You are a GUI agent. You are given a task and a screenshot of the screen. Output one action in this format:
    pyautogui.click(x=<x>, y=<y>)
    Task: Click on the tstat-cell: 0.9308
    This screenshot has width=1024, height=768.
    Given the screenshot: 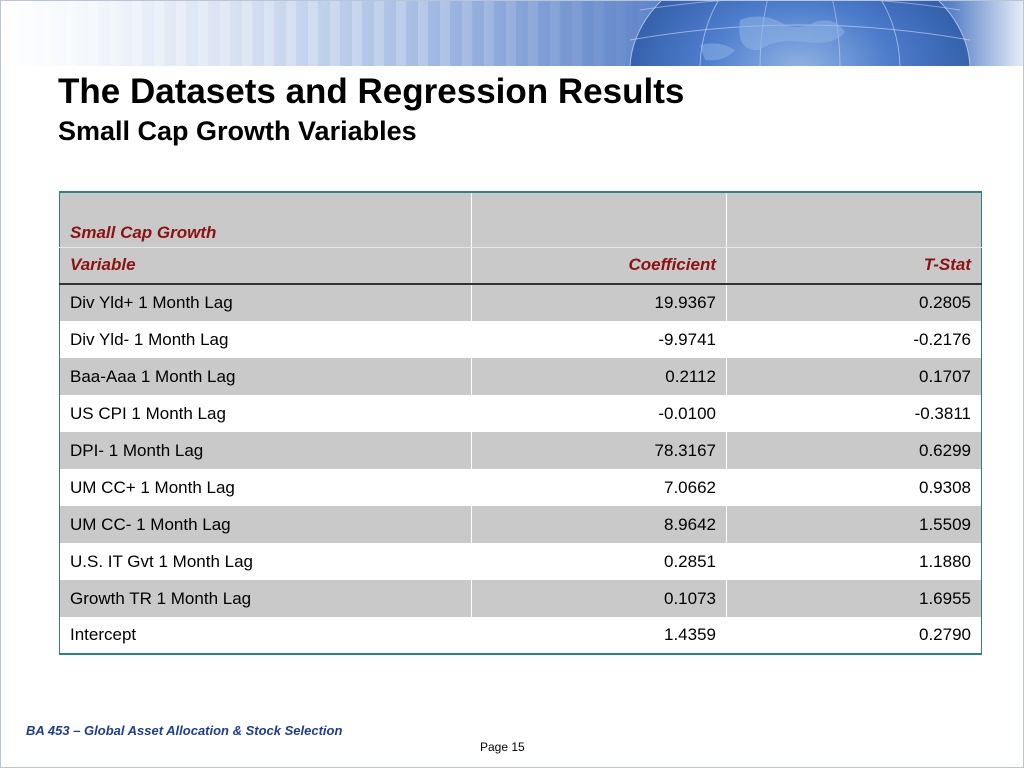 What is the action you would take?
    pyautogui.click(x=854, y=487)
    